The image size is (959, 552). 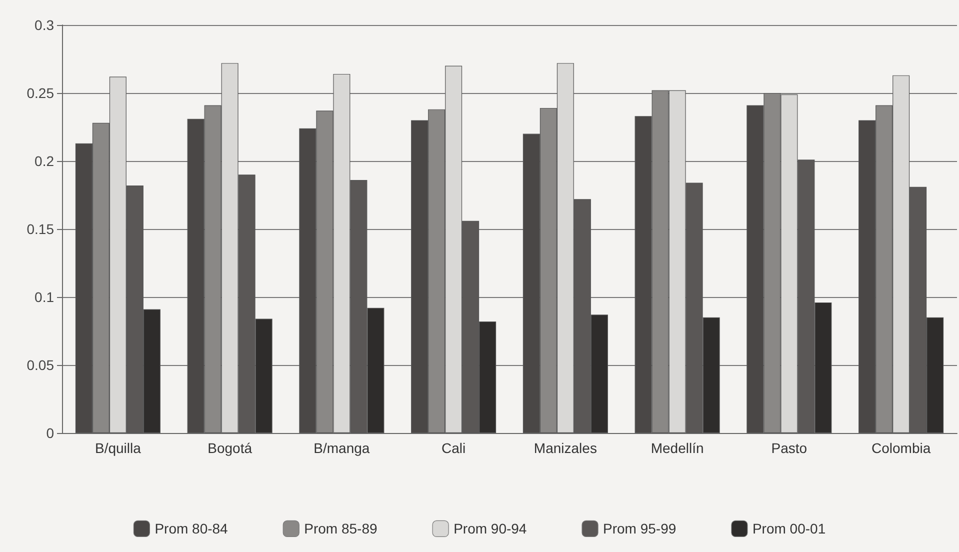 I want to click on y-tick-label: 0, so click(x=50, y=433).